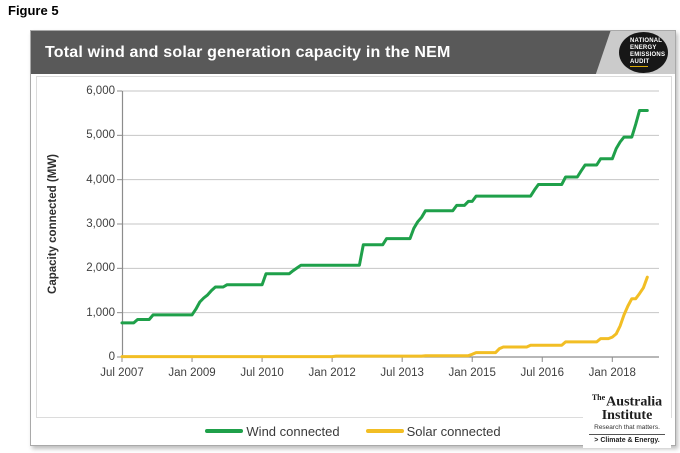 The height and width of the screenshot is (453, 680). What do you see at coordinates (33, 10) in the screenshot?
I see `figure-label: Figure 5` at bounding box center [33, 10].